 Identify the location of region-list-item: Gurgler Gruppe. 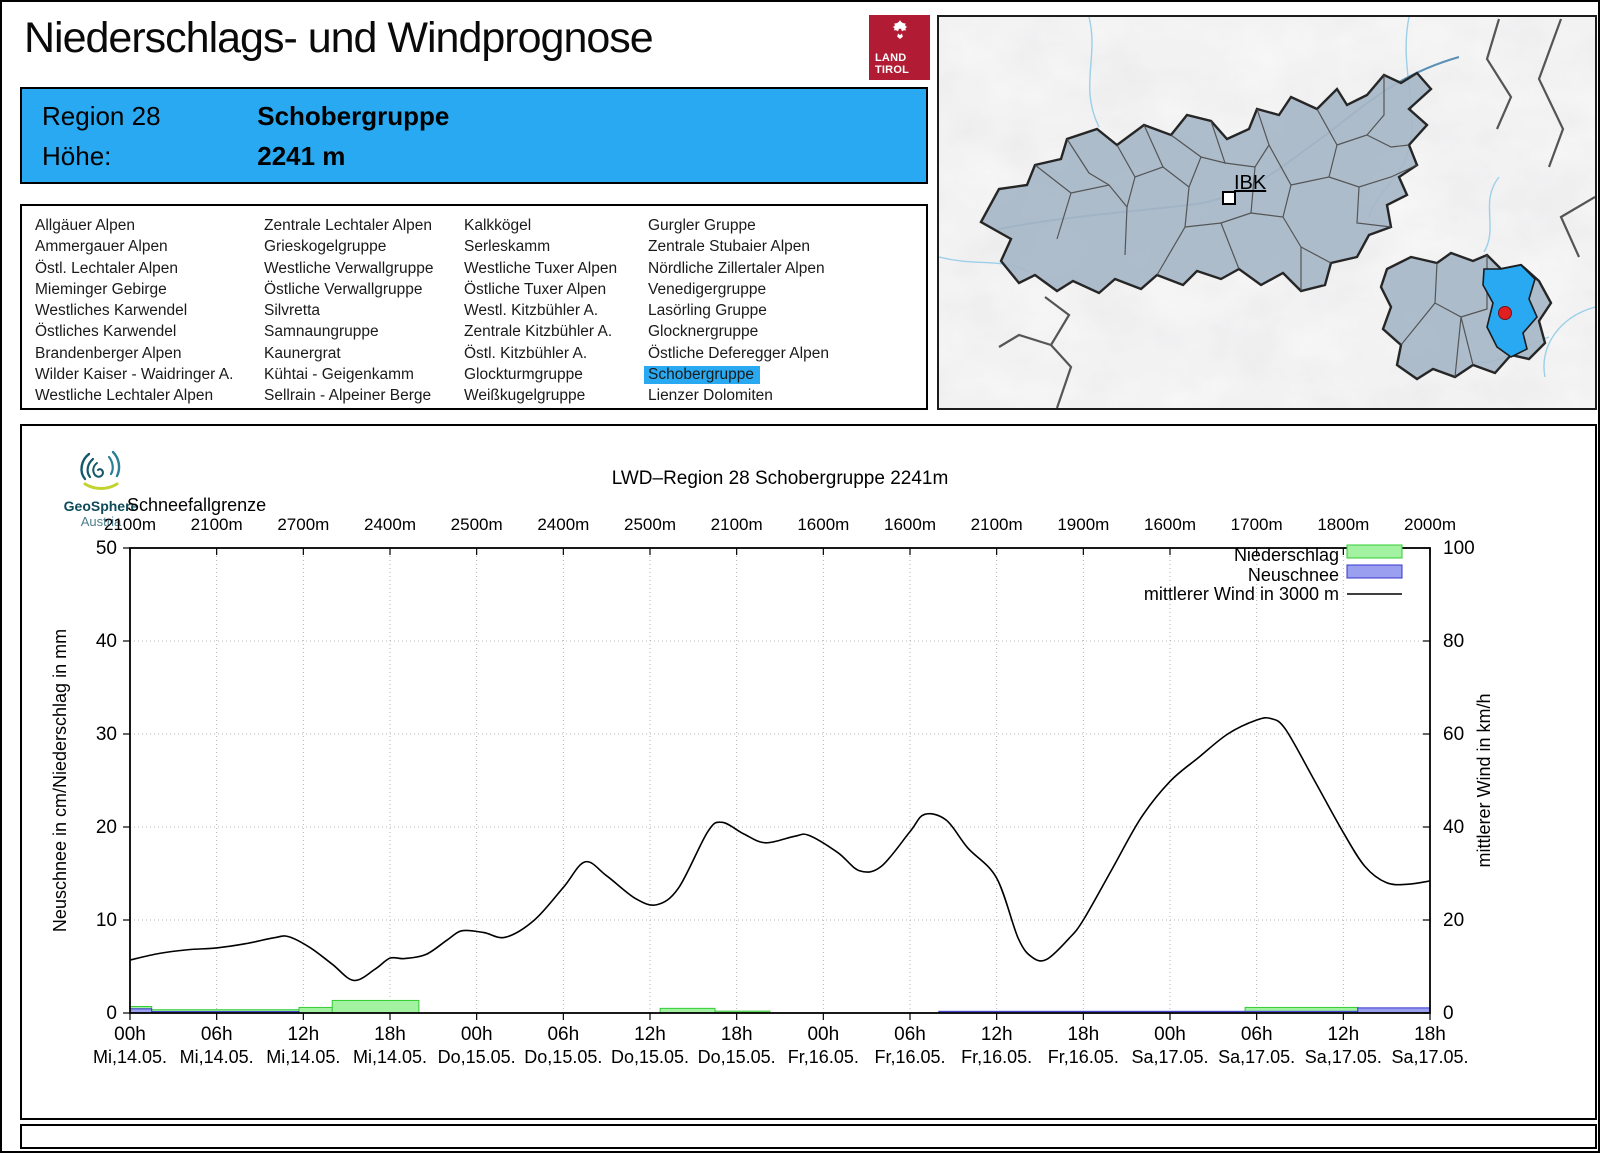
(702, 225).